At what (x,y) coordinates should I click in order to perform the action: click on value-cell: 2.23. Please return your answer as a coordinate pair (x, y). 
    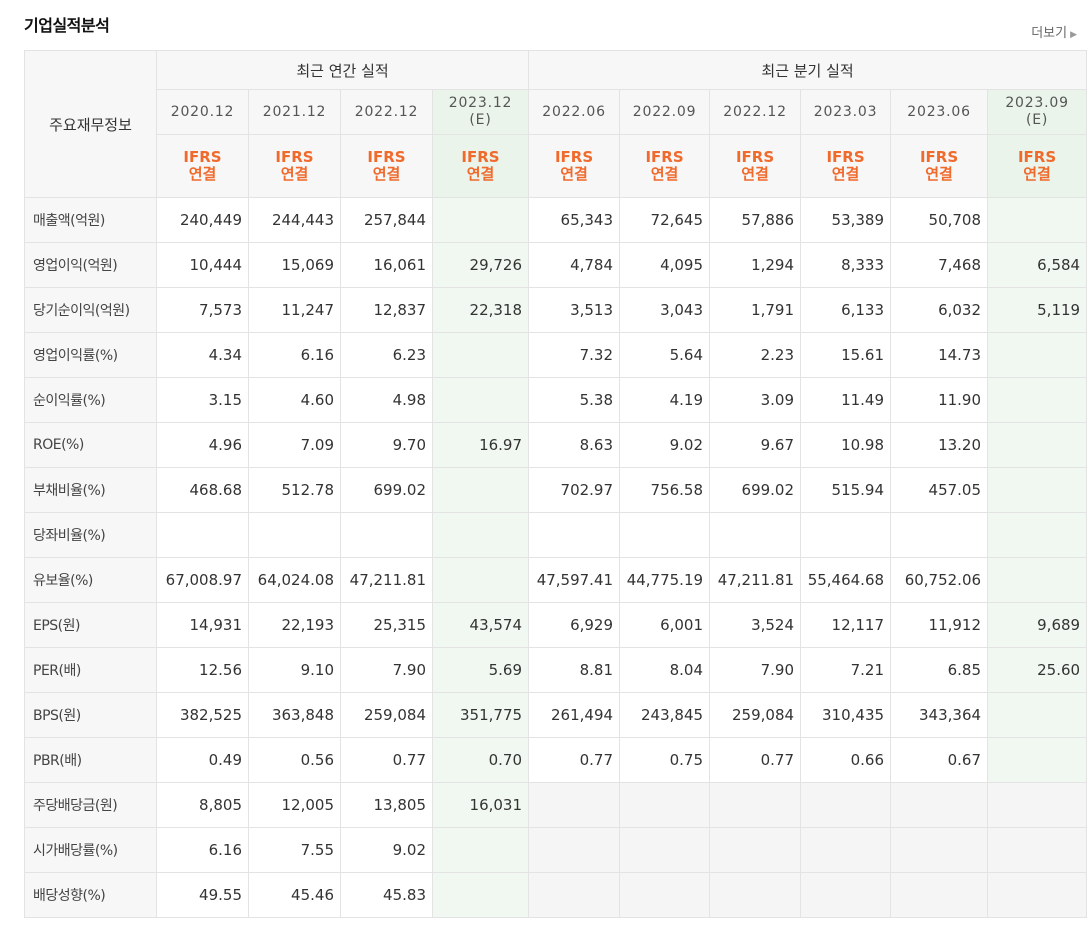
    Looking at the image, I should click on (755, 355).